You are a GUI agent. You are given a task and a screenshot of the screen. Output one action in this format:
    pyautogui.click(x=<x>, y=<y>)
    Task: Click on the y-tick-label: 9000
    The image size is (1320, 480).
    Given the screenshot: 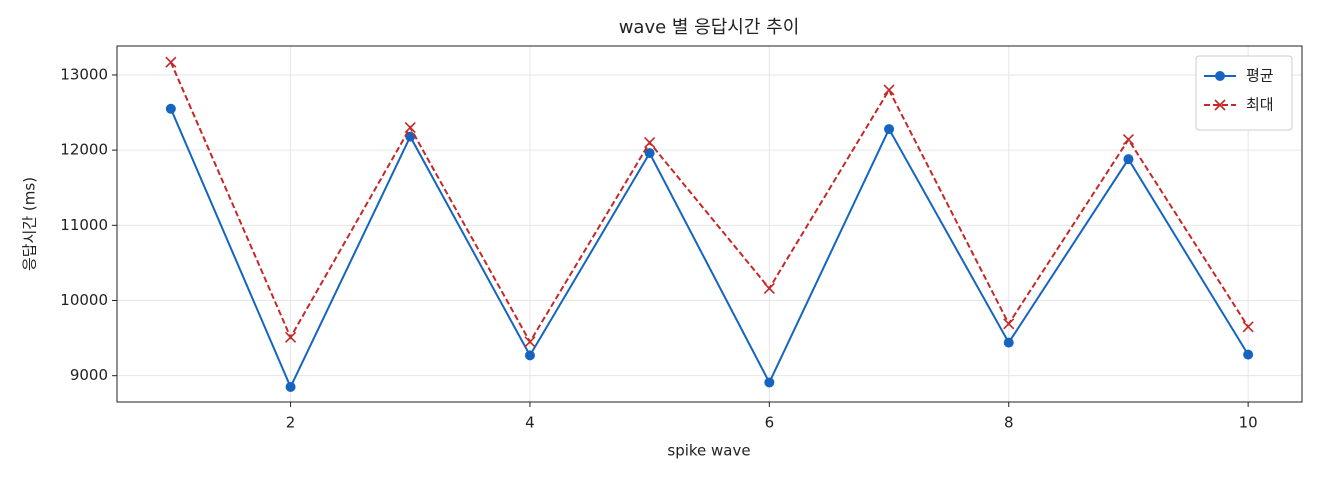 What is the action you would take?
    pyautogui.click(x=89, y=375)
    